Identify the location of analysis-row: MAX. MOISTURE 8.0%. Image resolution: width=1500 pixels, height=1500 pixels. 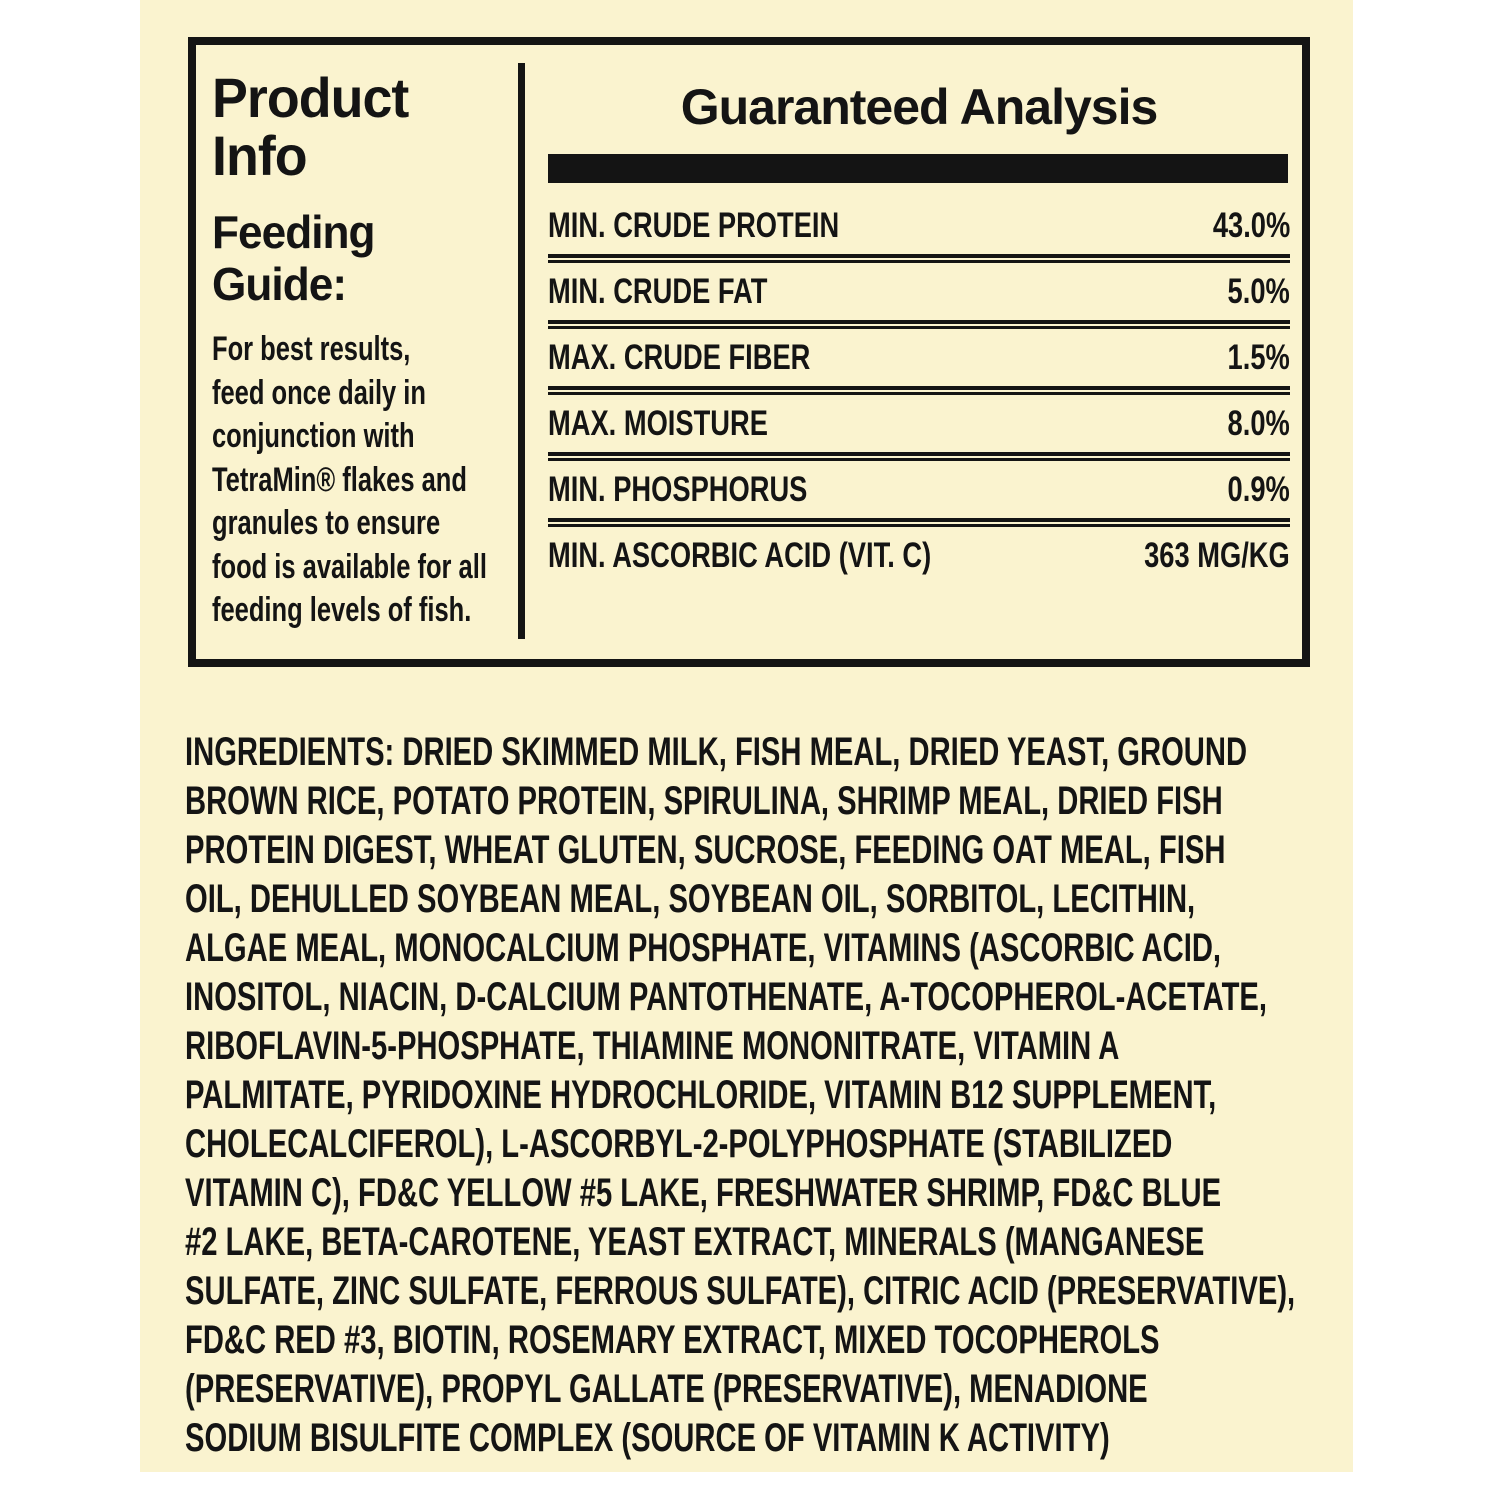
(919, 423).